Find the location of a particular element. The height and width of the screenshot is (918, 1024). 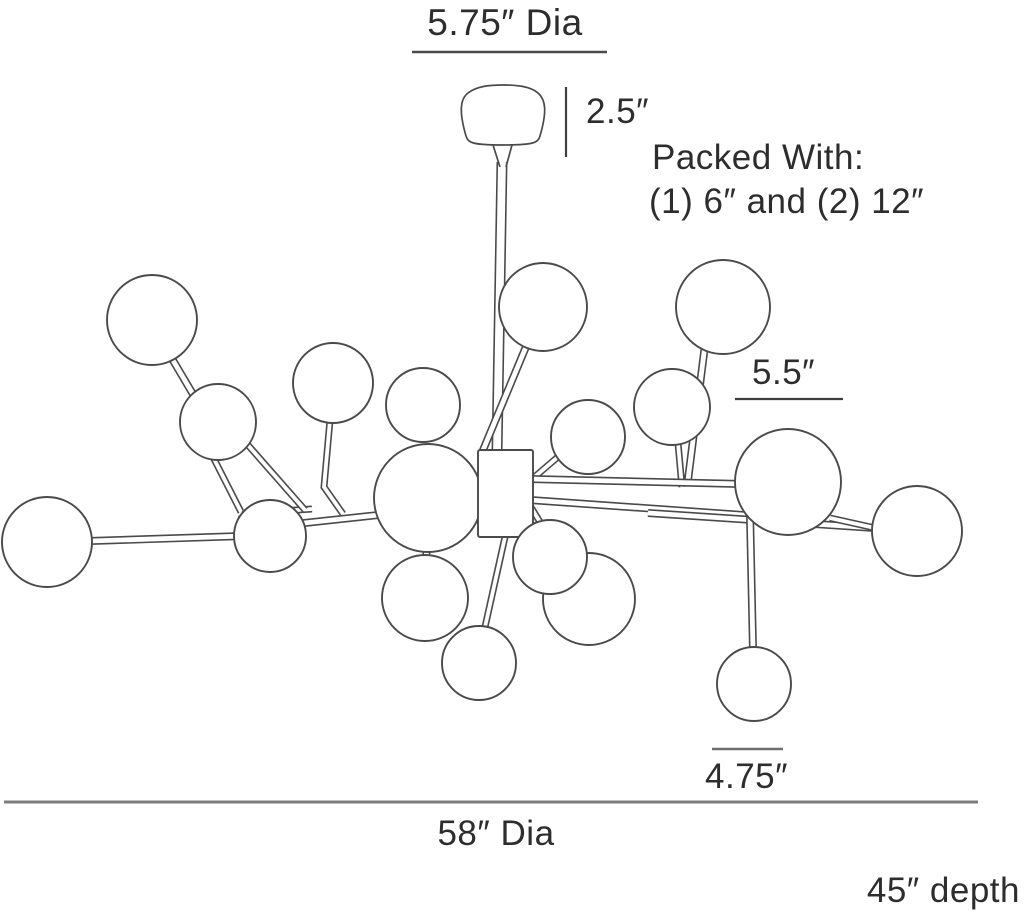

dim-label-fixture-diameter: 58″ Dia is located at coordinates (496, 833).